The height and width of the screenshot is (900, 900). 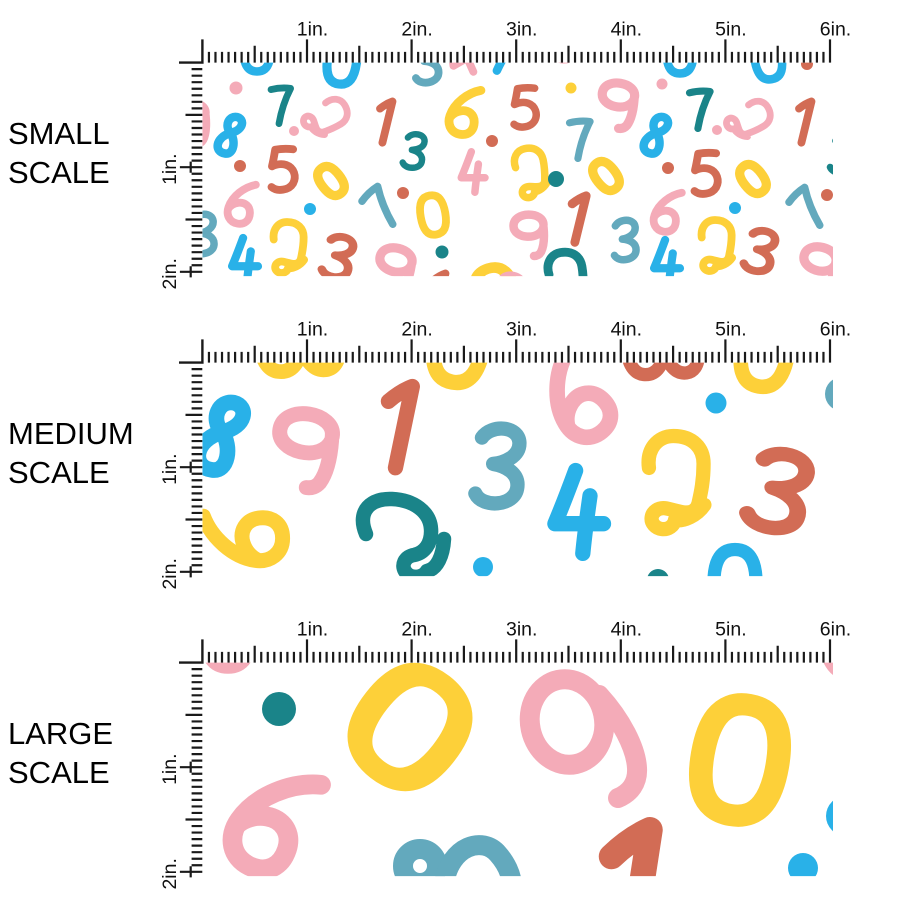 I want to click on svg-text: SMALL, so click(x=59, y=133).